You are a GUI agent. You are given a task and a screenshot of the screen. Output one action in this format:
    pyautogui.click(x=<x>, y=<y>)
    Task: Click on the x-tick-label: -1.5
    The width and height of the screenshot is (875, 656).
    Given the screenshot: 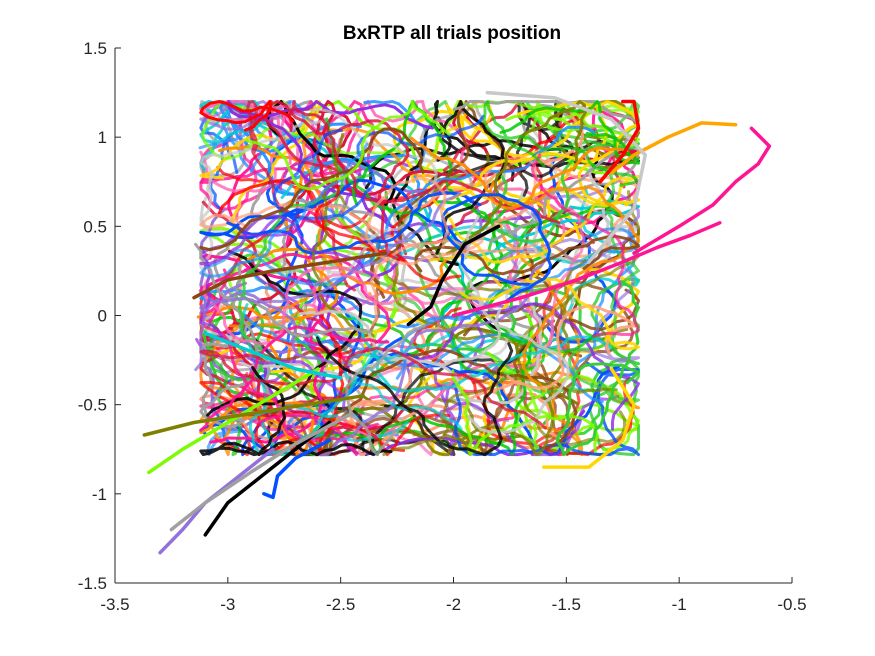 What is the action you would take?
    pyautogui.click(x=566, y=604)
    